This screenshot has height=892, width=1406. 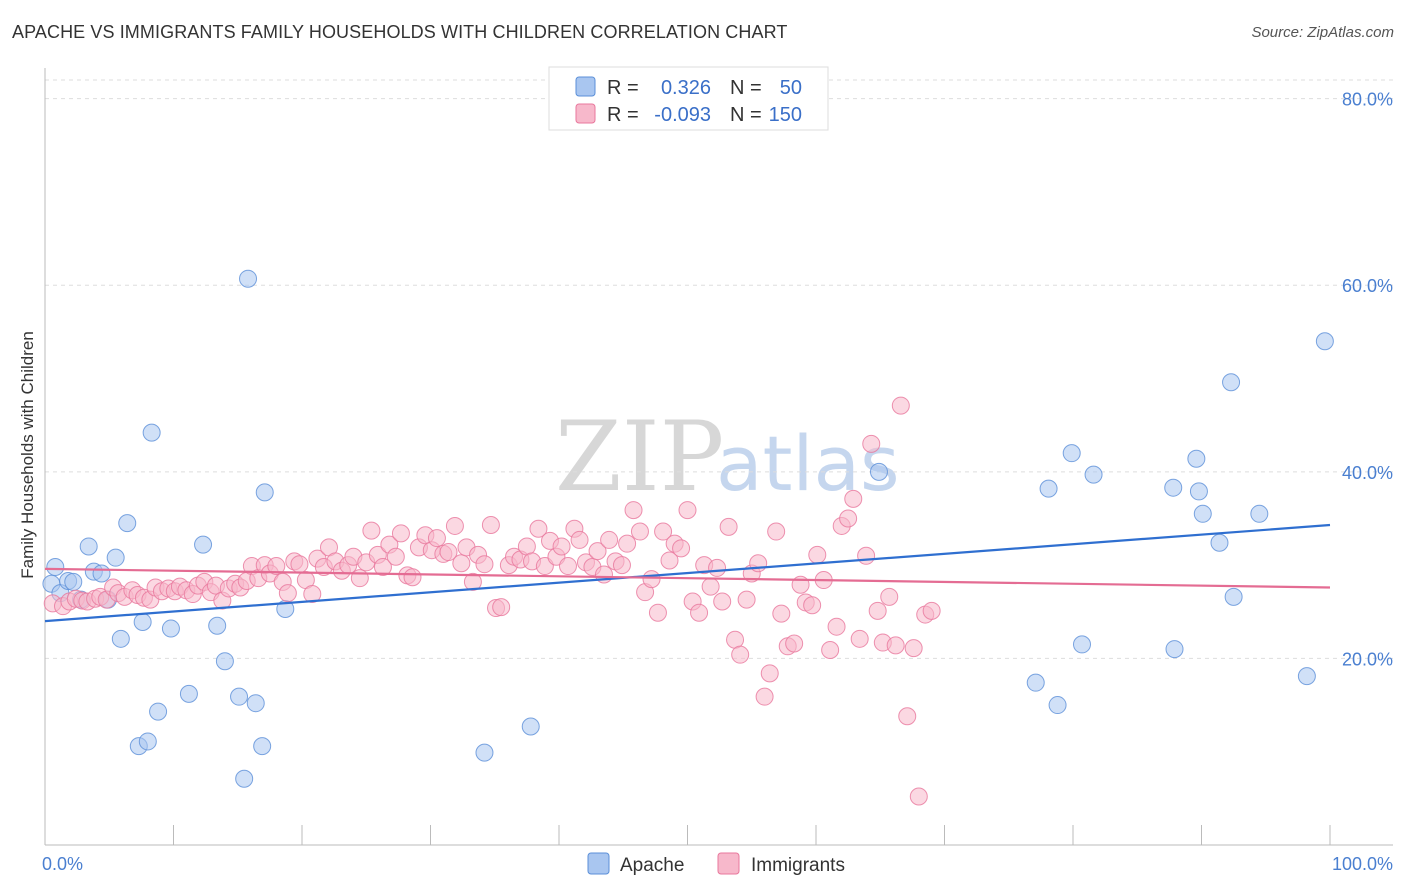 What do you see at coordinates (1367, 100) in the screenshot?
I see `y-tick-label: 80.0%` at bounding box center [1367, 100].